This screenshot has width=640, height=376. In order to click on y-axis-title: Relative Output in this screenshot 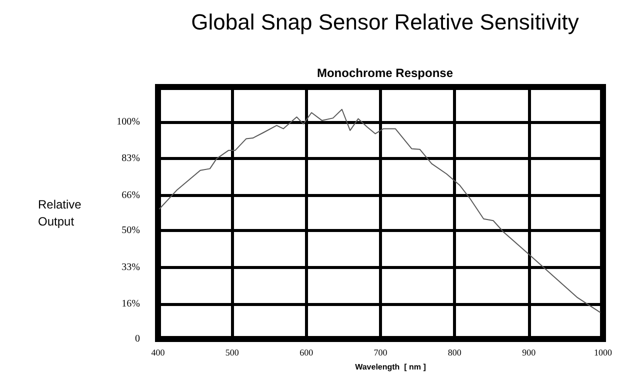, I will do `click(60, 213)`.